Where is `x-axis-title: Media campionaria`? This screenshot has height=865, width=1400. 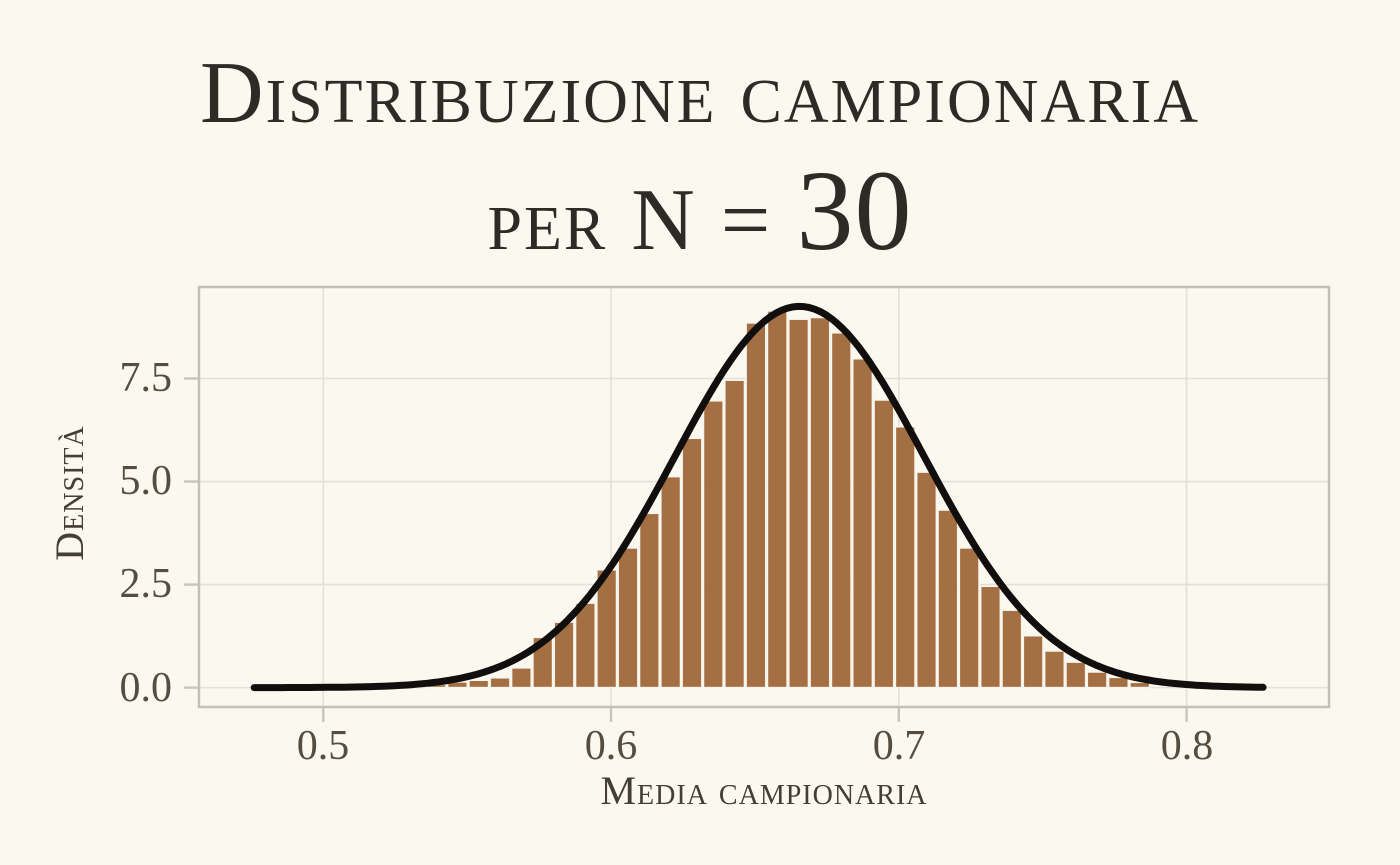
x-axis-title: Media campionaria is located at coordinates (764, 790).